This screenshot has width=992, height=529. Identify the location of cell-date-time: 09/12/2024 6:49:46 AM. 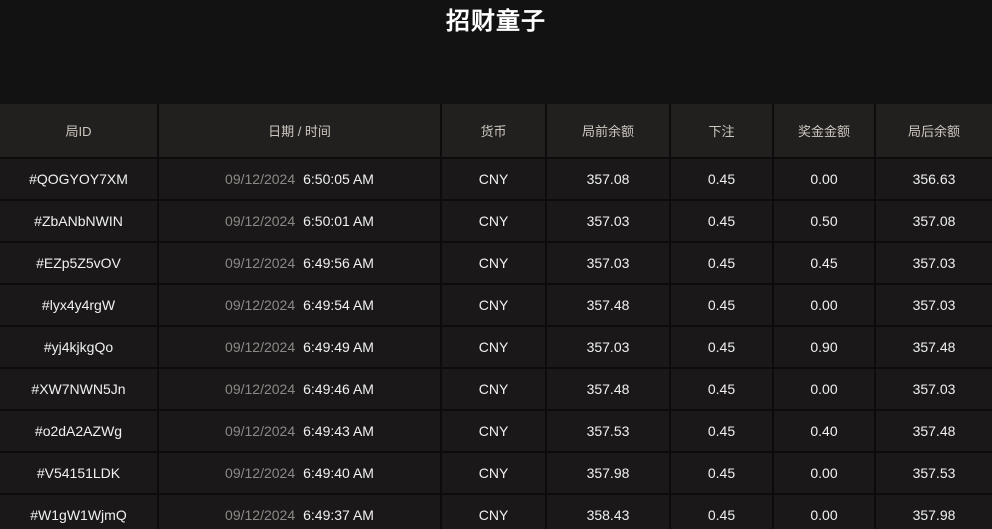
(299, 389).